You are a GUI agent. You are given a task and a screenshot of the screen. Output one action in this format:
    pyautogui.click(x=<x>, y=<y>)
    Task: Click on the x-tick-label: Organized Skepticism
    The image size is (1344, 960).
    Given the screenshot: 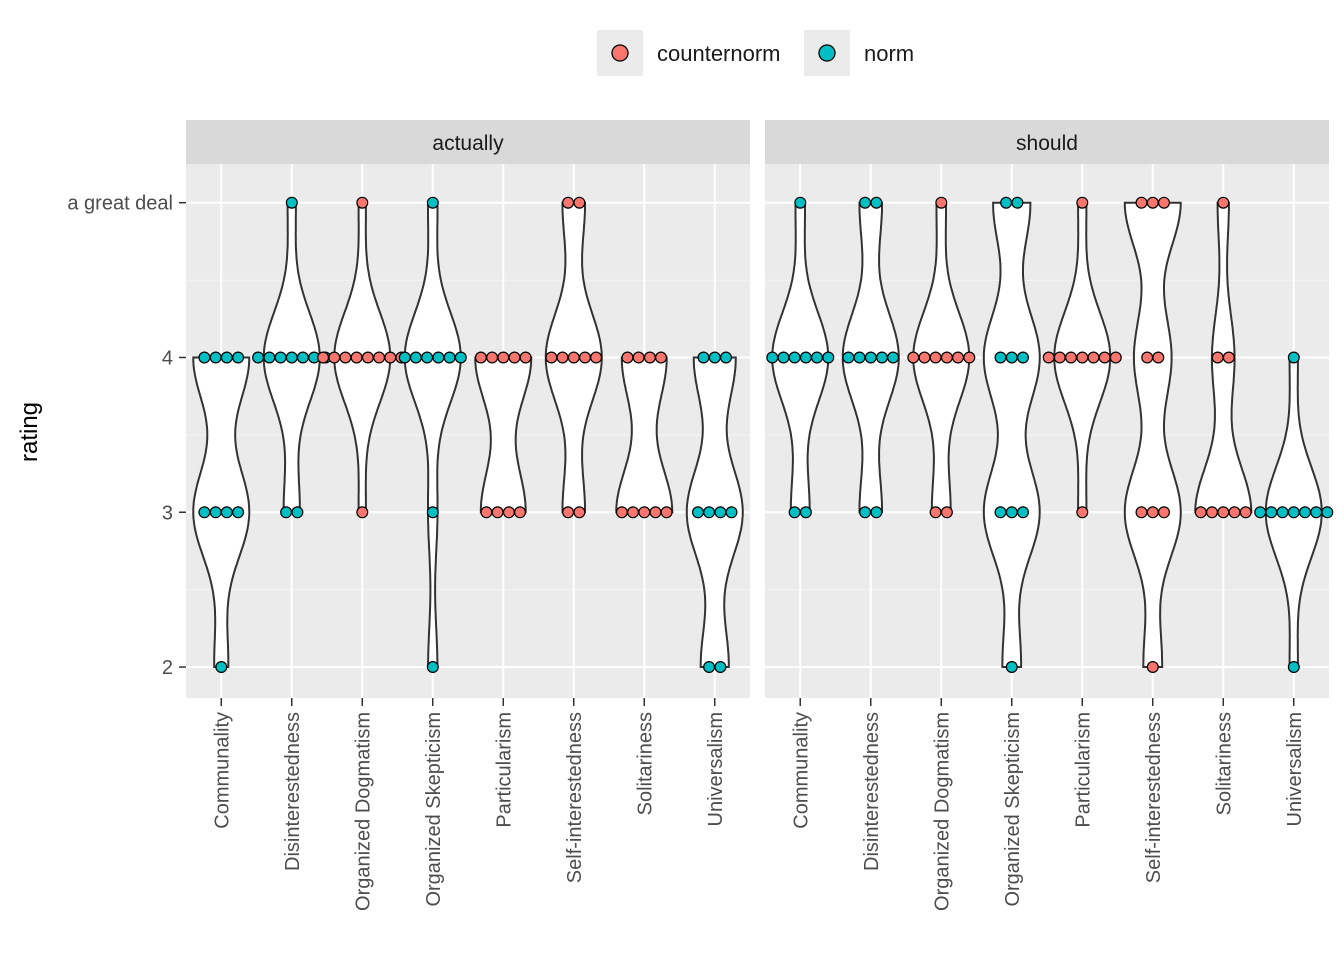 What is the action you would take?
    pyautogui.click(x=1013, y=809)
    